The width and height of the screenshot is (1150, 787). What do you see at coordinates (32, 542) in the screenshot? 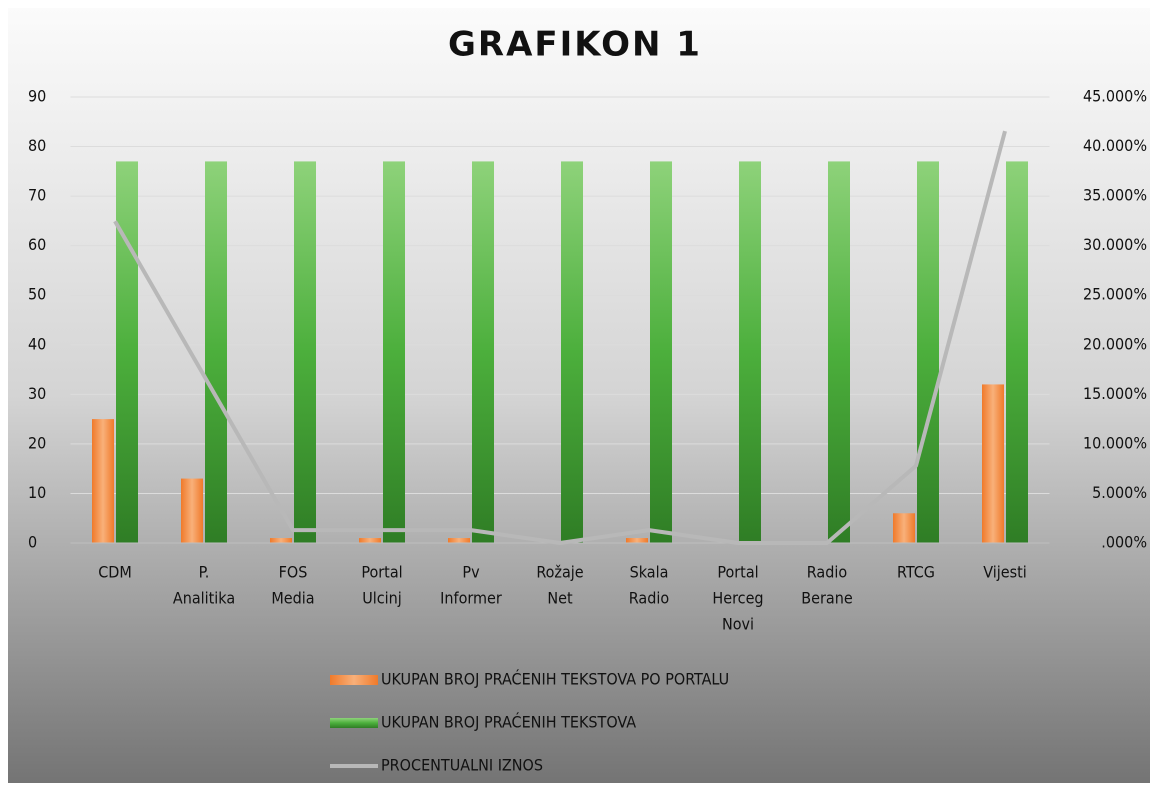
I see `y-tick-label: 0` at bounding box center [32, 542].